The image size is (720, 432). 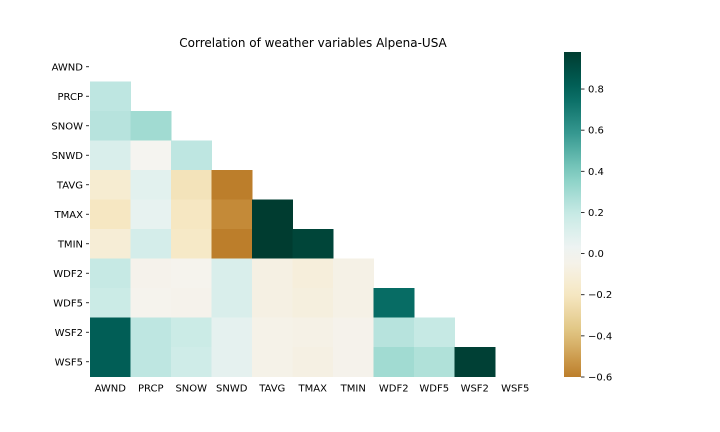 I want to click on y-tick-label: TMAX, so click(x=69, y=215).